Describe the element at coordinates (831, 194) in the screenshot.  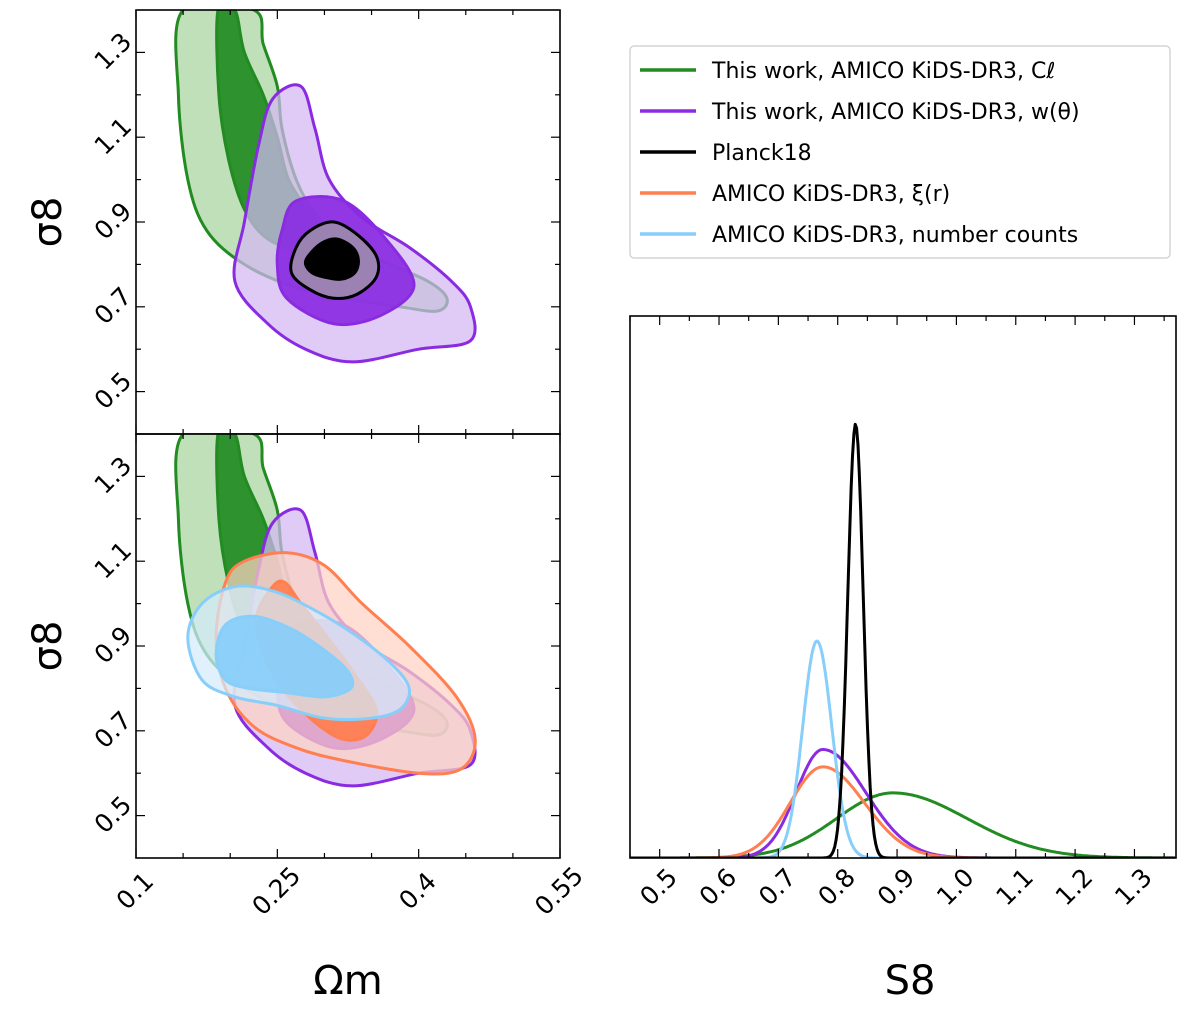
I see `legend-label-orange: AMICO KiDS-DR3, ξ(r)` at that location.